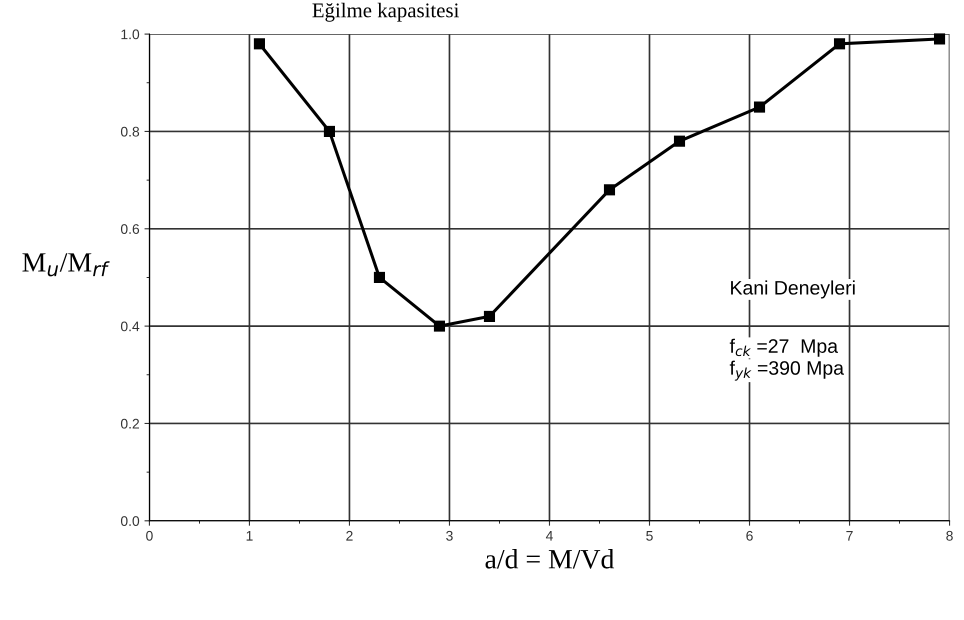 Image resolution: width=964 pixels, height=620 pixels. Describe the element at coordinates (949, 535) in the screenshot. I see `x-tick-label: 8` at that location.